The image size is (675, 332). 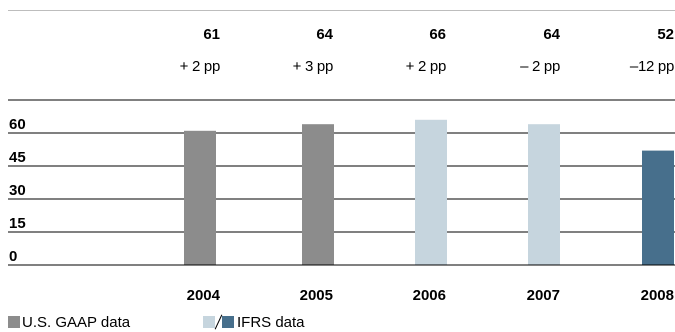 I want to click on legend-gaap: U.S. GAAP data, so click(x=69, y=322).